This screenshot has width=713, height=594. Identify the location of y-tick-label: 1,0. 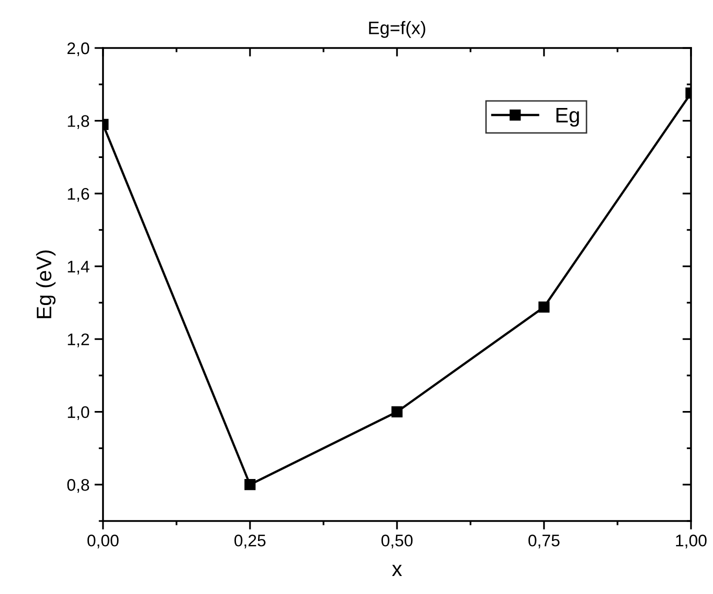
(79, 413).